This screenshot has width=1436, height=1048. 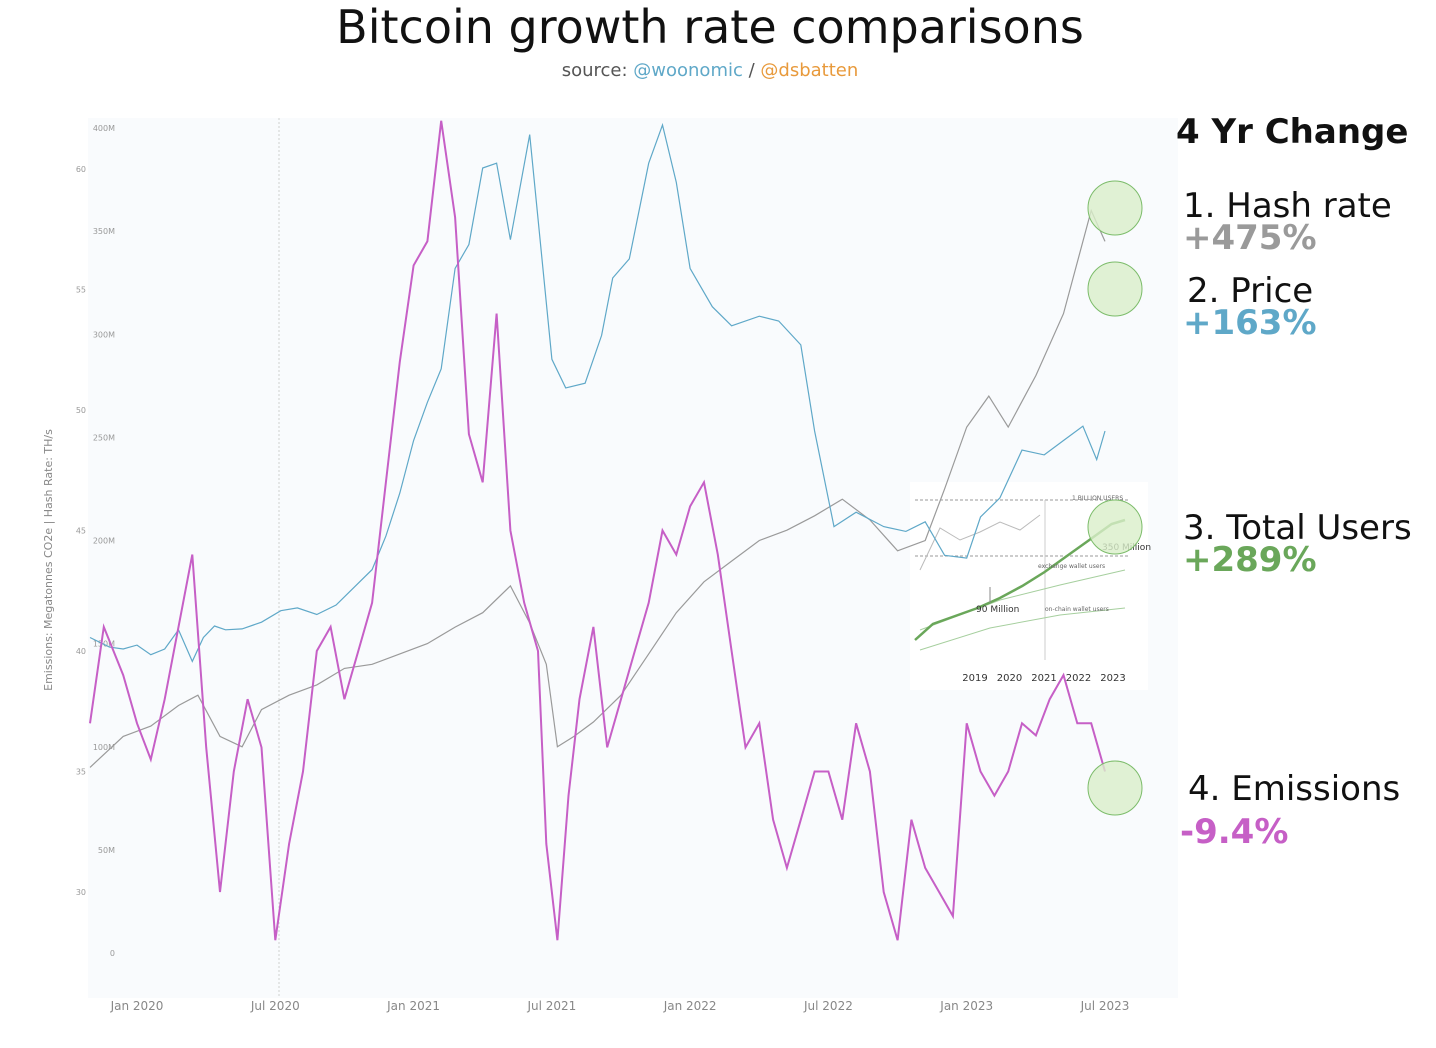 I want to click on source-credit: source: @woonomic / @dsbatten, so click(x=710, y=70).